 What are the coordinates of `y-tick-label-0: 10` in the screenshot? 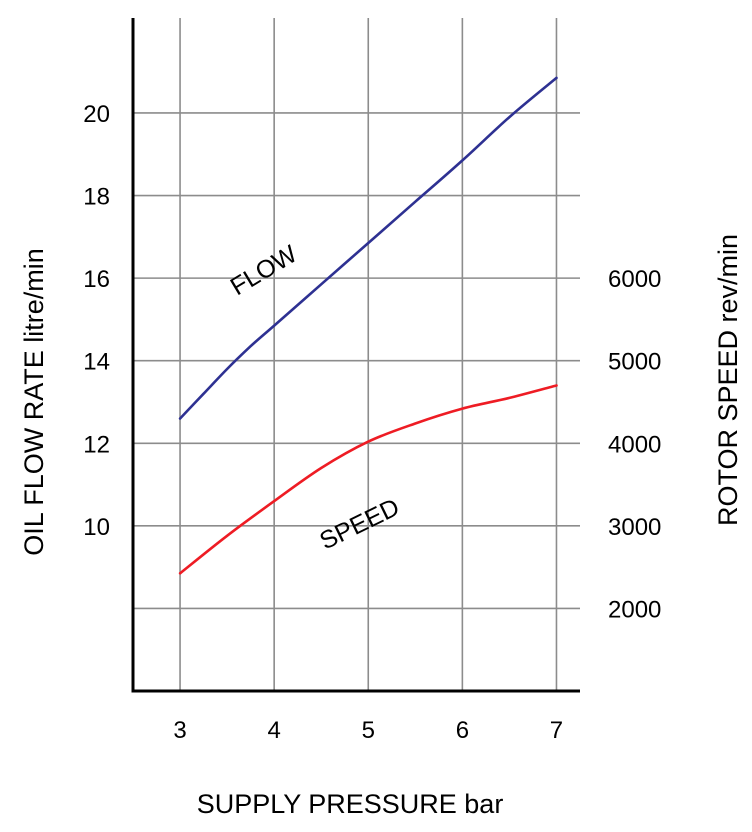 It's located at (96, 527).